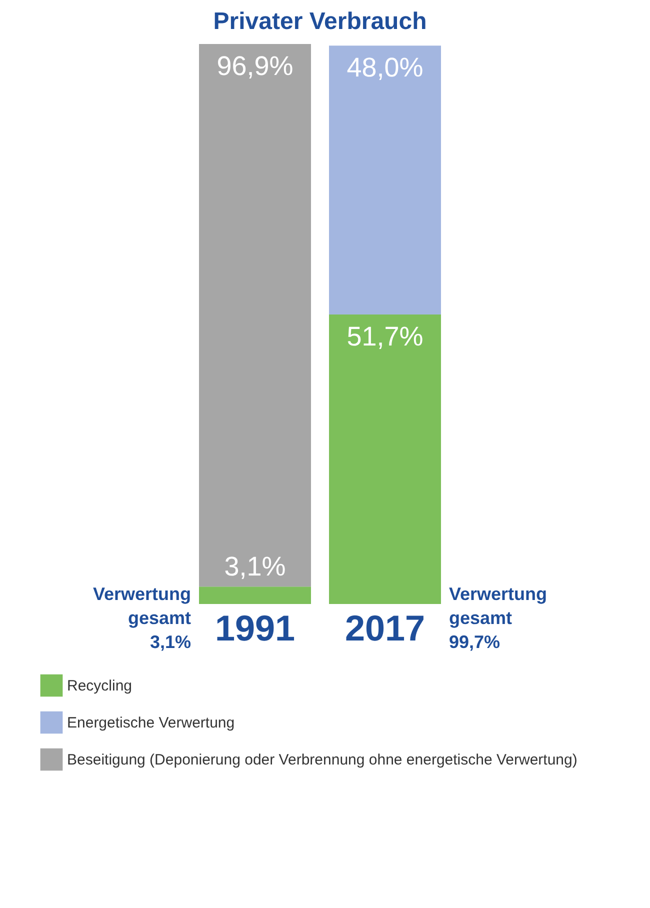  Describe the element at coordinates (385, 67) in the screenshot. I see `data-label: 48,0%` at that location.